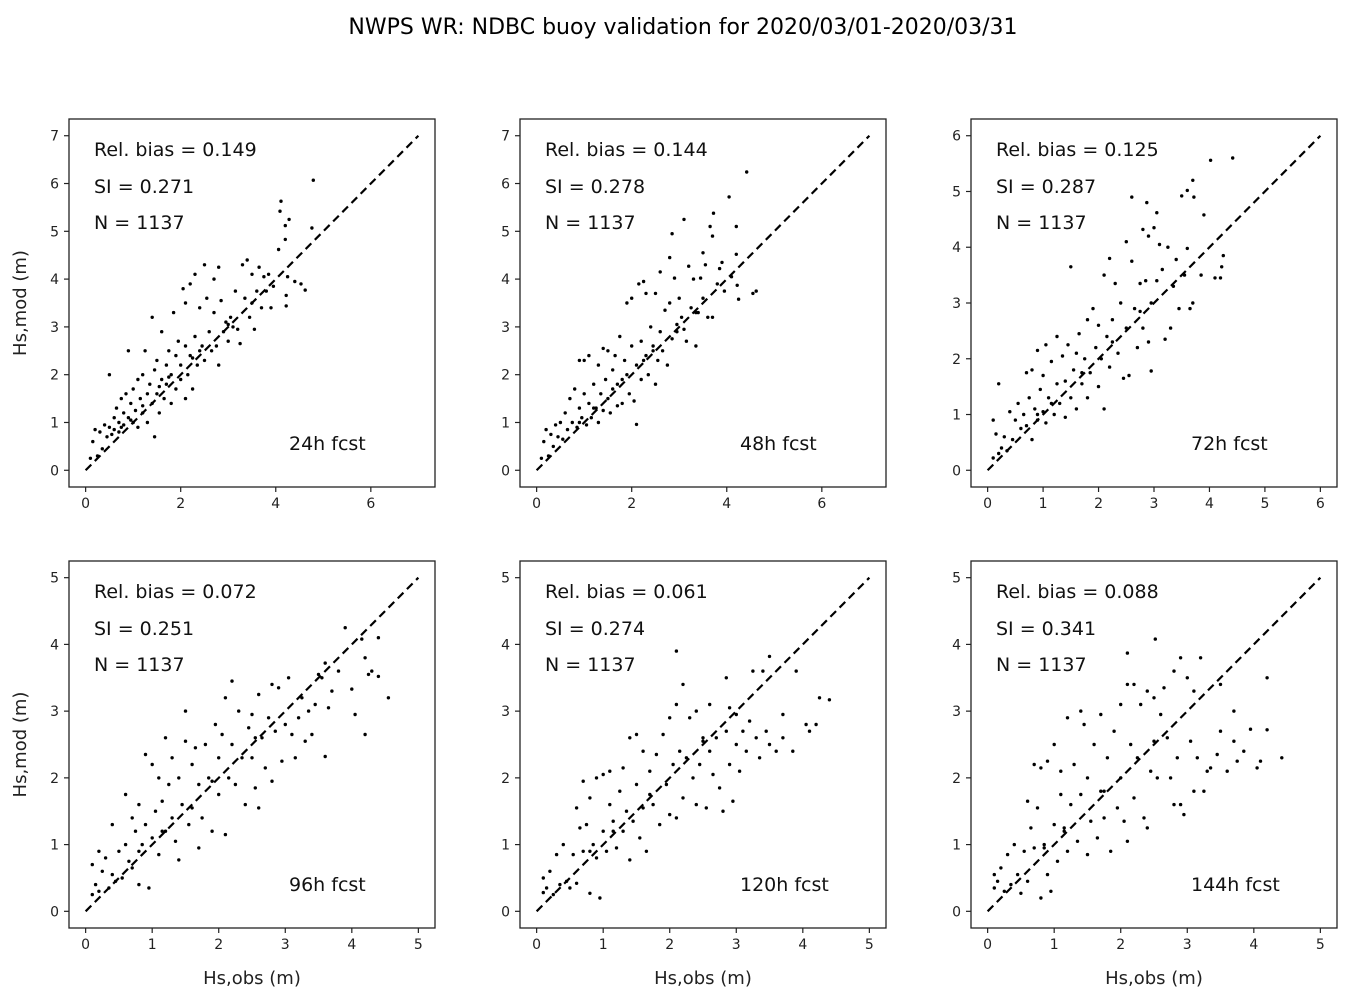 This screenshot has height=1004, width=1357. What do you see at coordinates (1209, 504) in the screenshot?
I see `x-tick-label: 4` at bounding box center [1209, 504].